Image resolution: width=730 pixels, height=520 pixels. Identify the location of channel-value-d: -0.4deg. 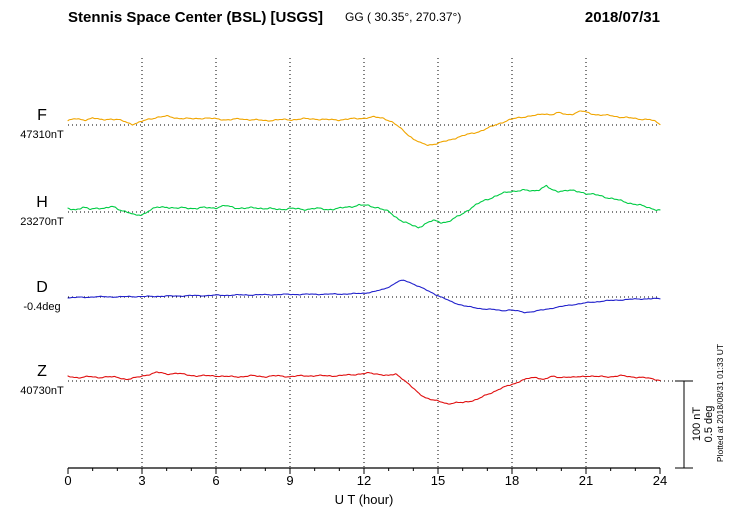
(41, 307).